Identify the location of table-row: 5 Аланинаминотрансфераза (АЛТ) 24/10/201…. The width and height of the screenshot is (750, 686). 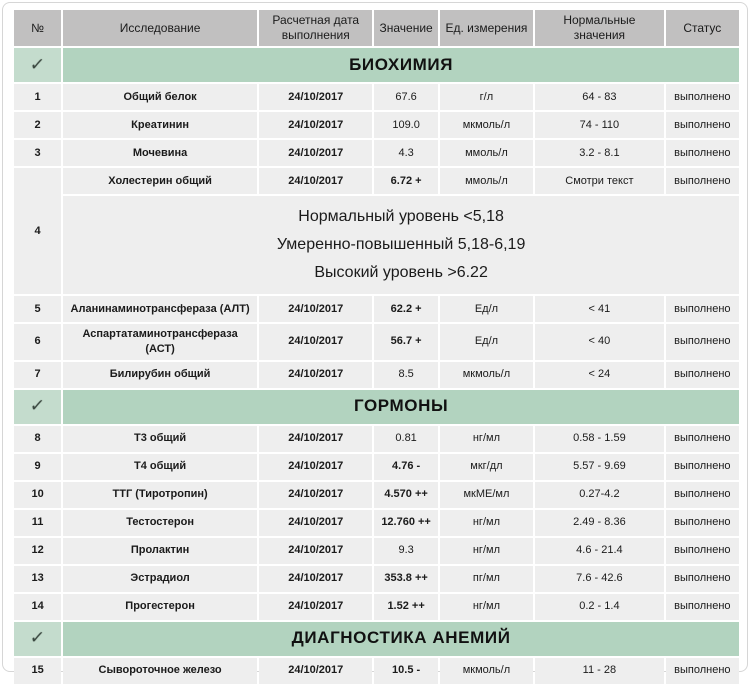
(376, 309).